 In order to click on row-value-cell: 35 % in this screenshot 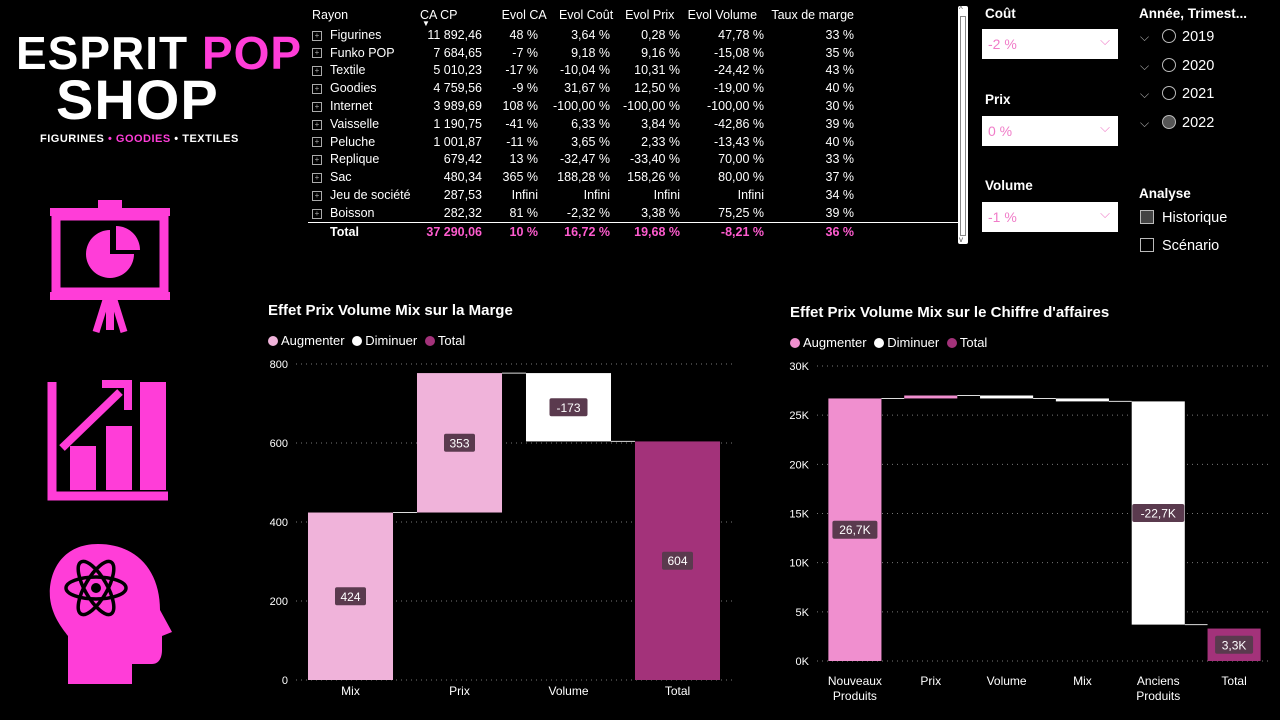, I will do `click(840, 52)`.